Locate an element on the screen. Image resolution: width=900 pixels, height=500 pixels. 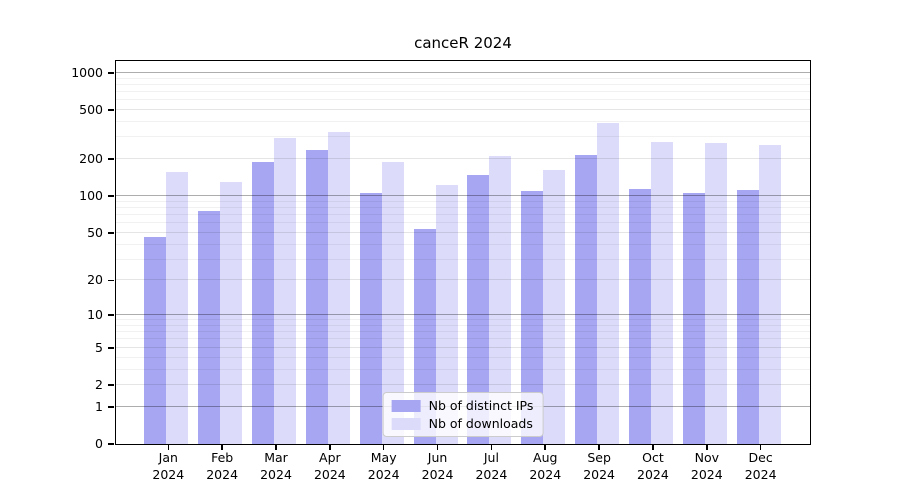
bar-ips-dec is located at coordinates (747, 316).